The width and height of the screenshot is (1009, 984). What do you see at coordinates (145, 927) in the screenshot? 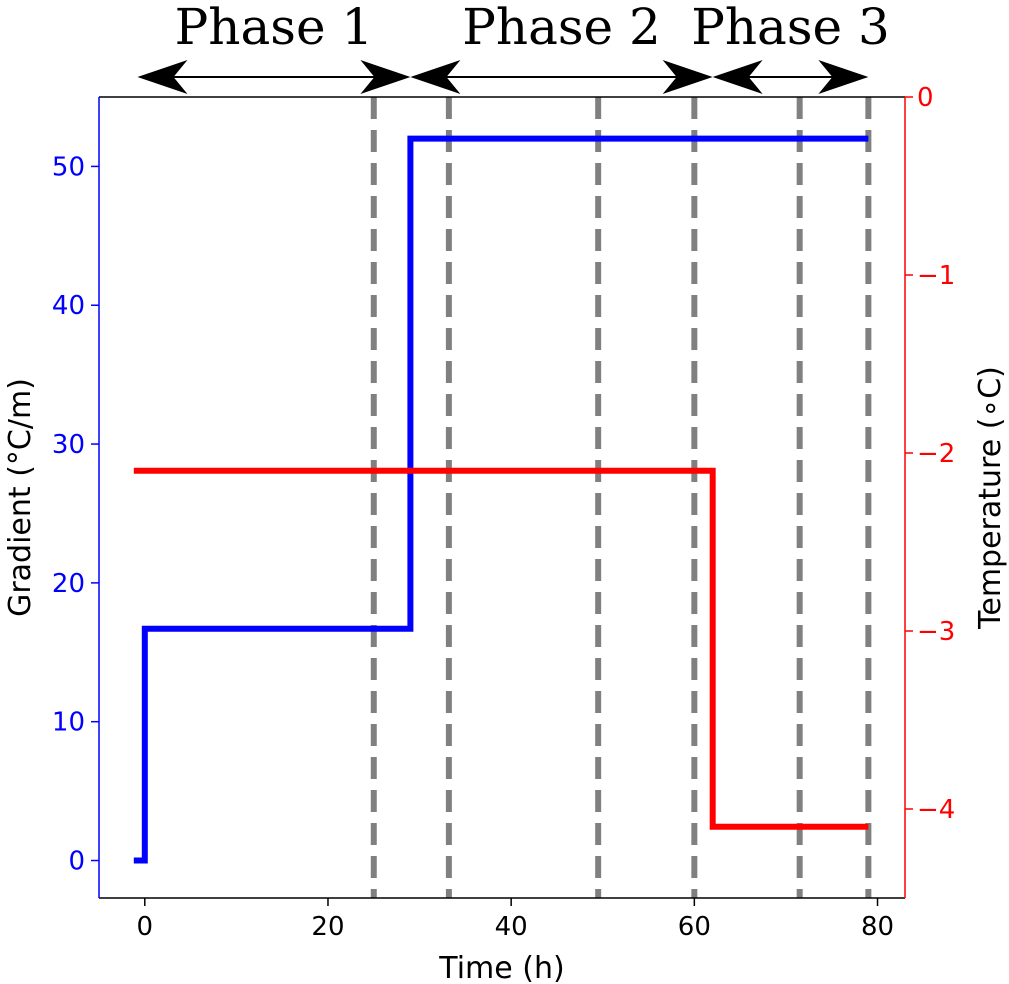
I see `x-tick-label-0: 0` at bounding box center [145, 927].